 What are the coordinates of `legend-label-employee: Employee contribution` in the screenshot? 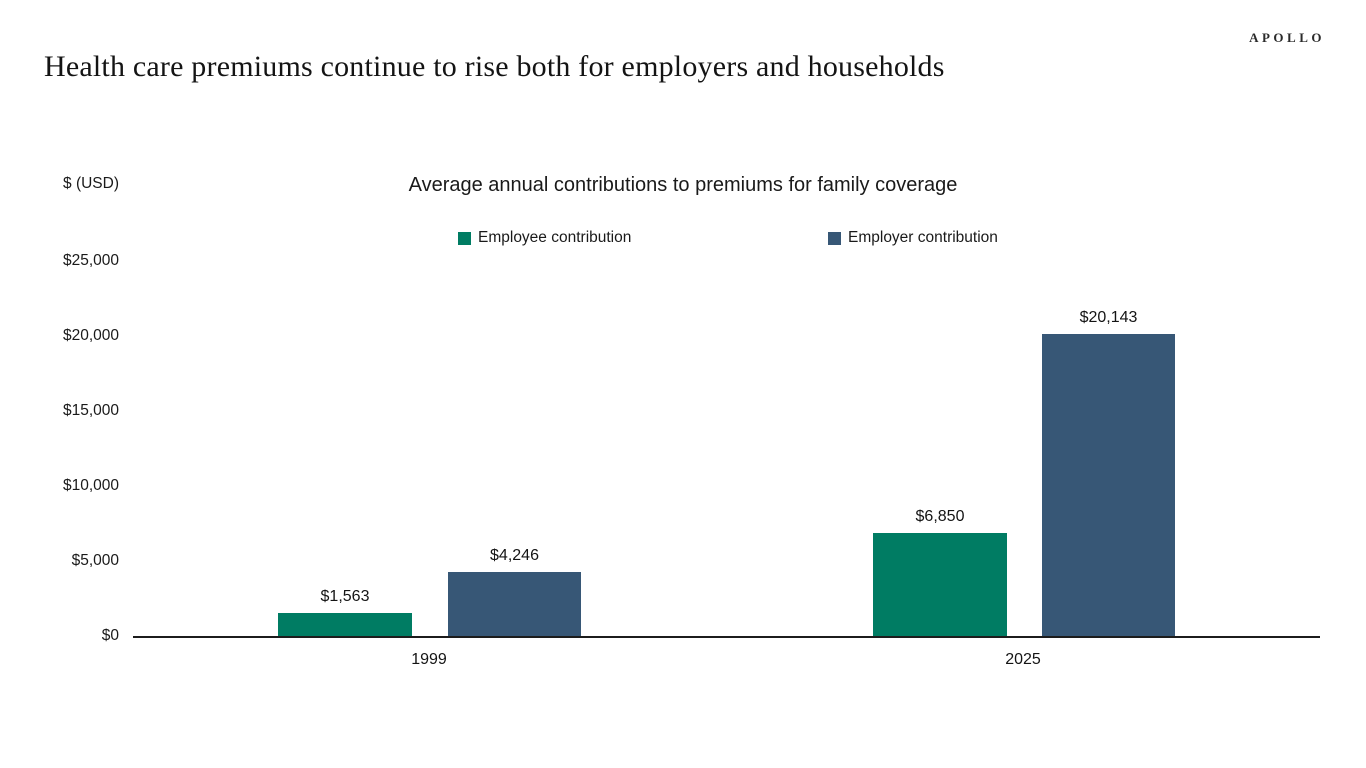 It's located at (555, 237).